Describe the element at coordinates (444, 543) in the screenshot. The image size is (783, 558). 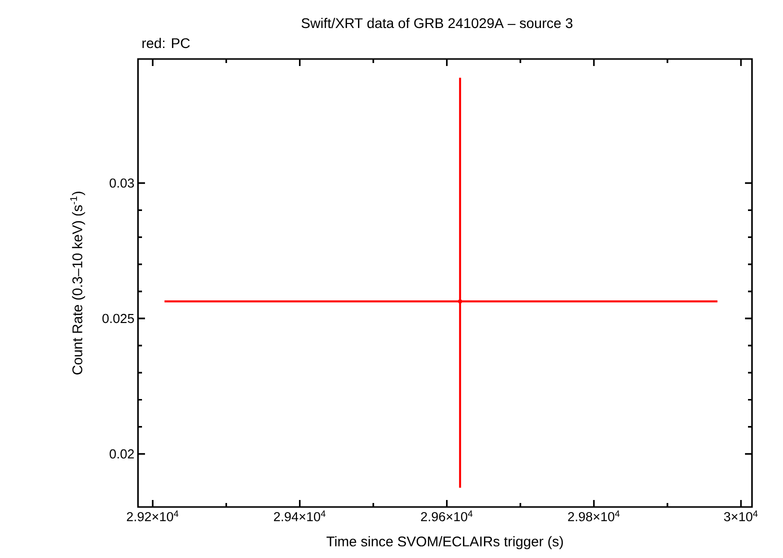
I see `x-axis-title: Time since SVOM/ECLAIRs trigger (s)` at that location.